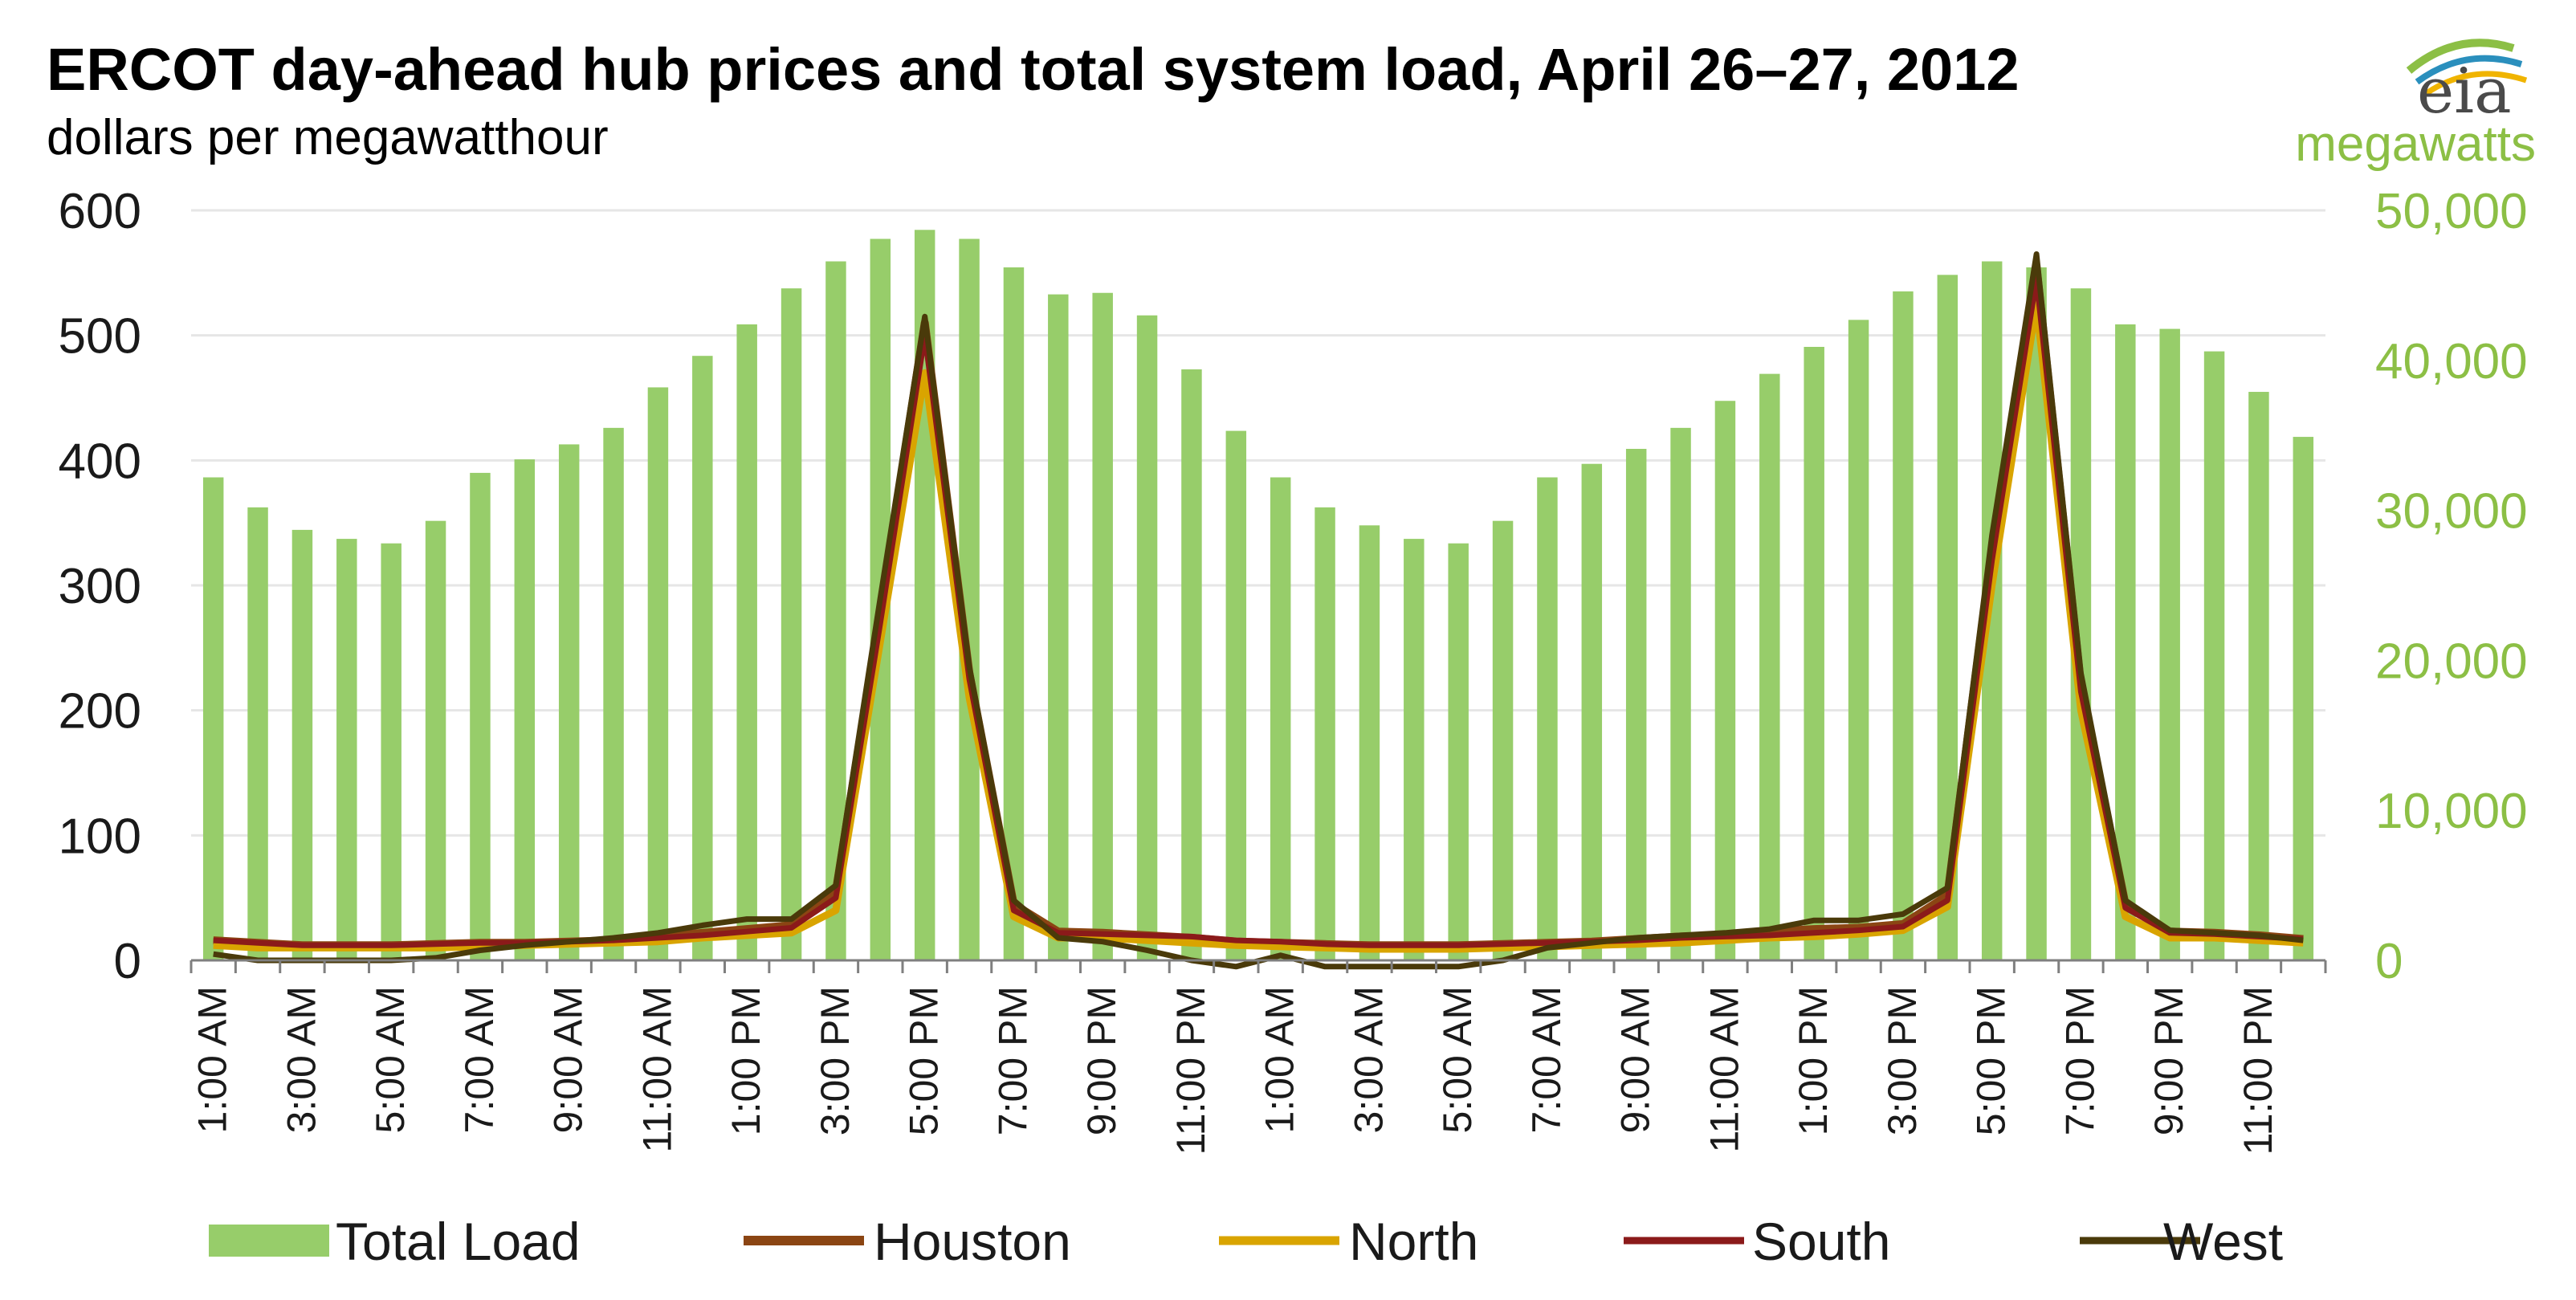 The width and height of the screenshot is (2576, 1300). What do you see at coordinates (1821, 1241) in the screenshot?
I see `legend-label-south: South` at bounding box center [1821, 1241].